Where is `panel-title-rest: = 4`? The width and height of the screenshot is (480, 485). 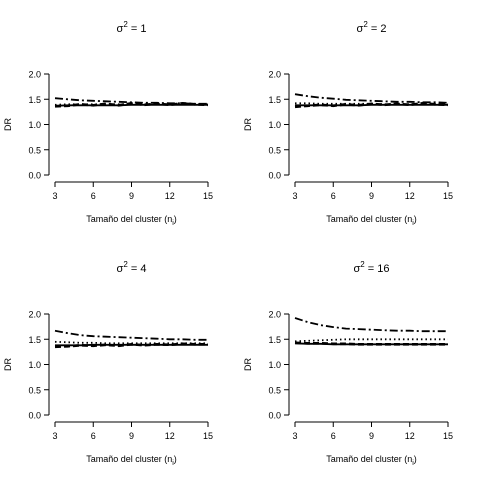 panel-title-rest: = 4 is located at coordinates (137, 269).